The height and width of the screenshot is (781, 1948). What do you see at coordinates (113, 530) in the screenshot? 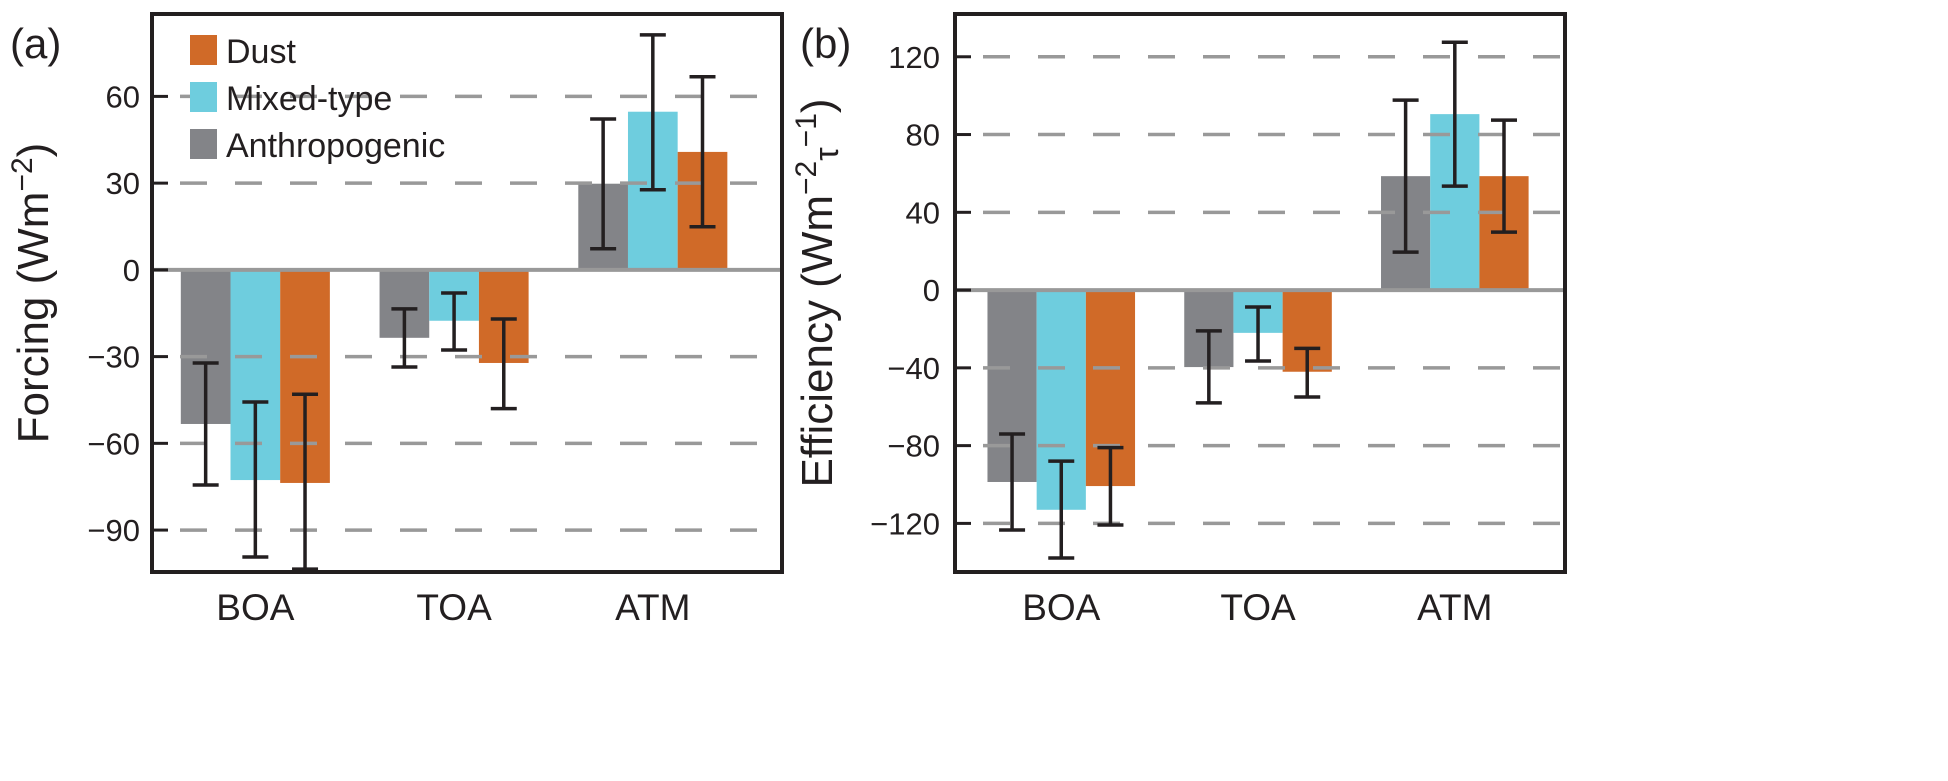
I see `y-tick-label: −90` at bounding box center [113, 530].